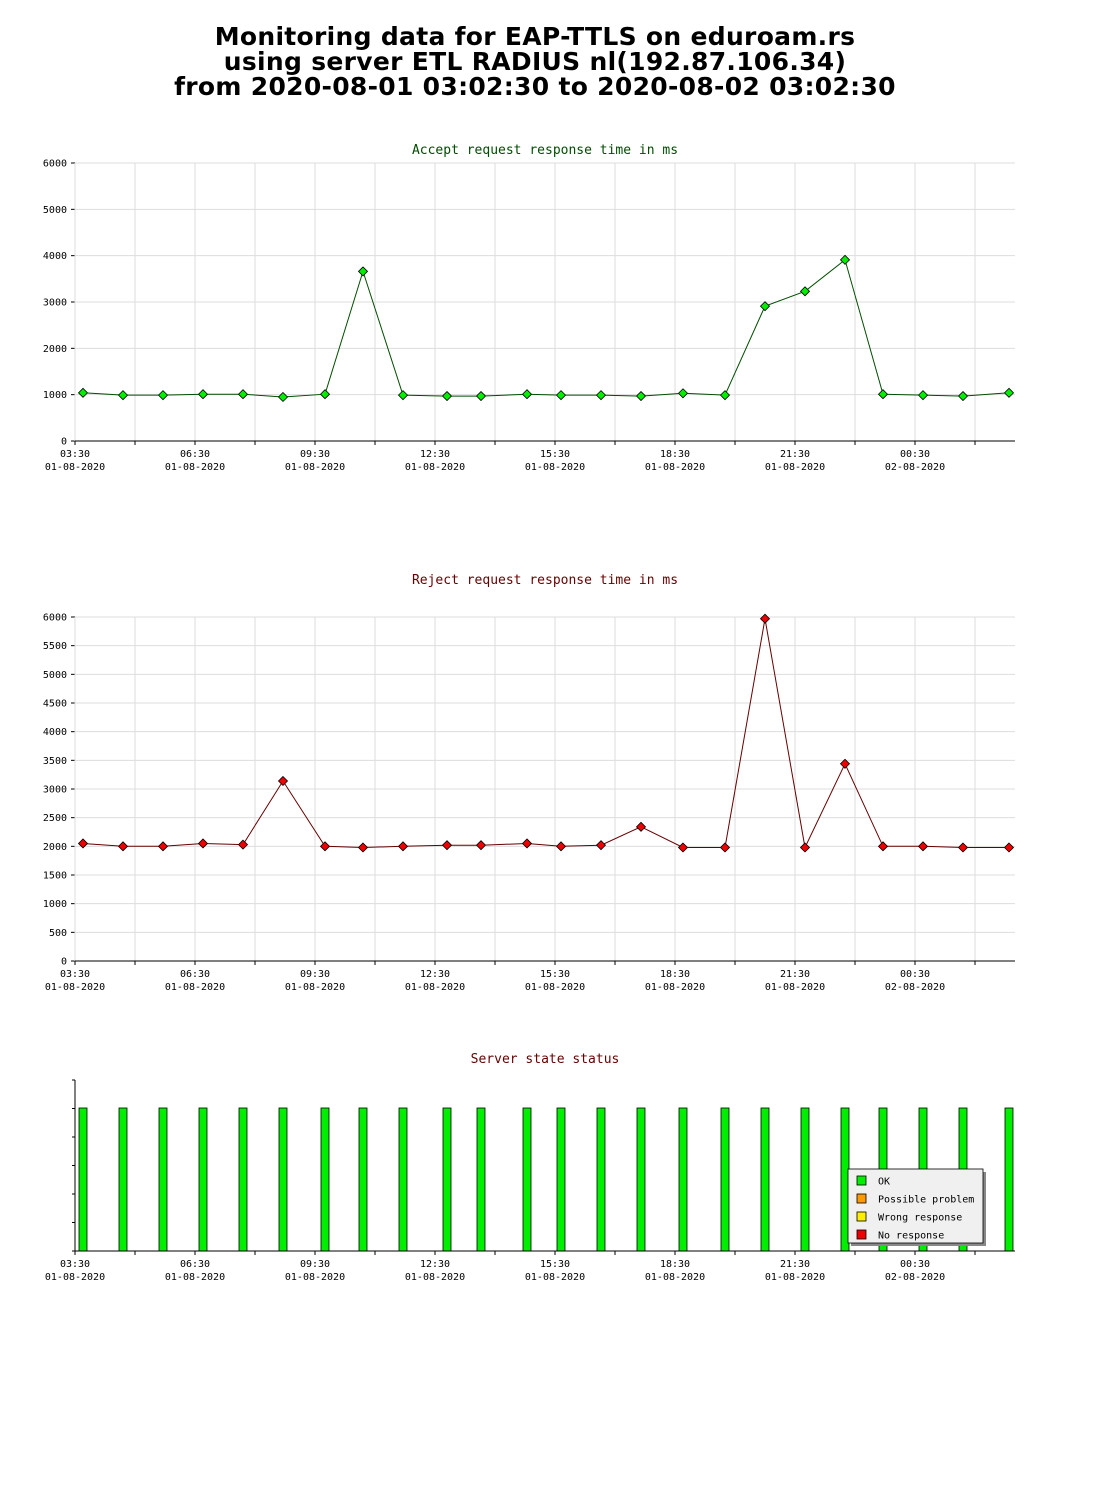 This screenshot has height=1500, width=1100. What do you see at coordinates (55, 256) in the screenshot?
I see `y-tick-label: 4000` at bounding box center [55, 256].